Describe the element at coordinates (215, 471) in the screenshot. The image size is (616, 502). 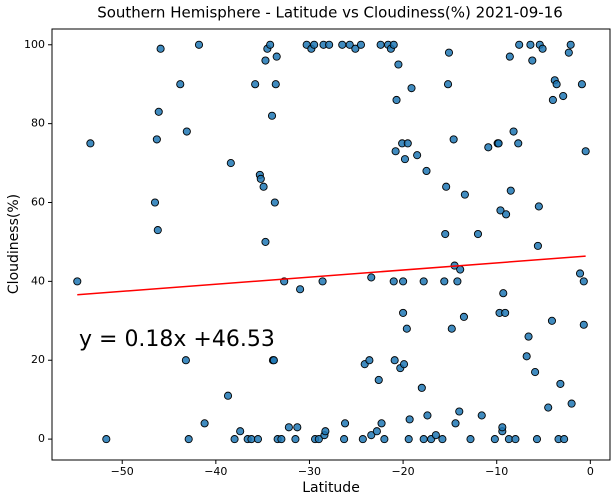
I see `x-tick-label: −40` at that location.